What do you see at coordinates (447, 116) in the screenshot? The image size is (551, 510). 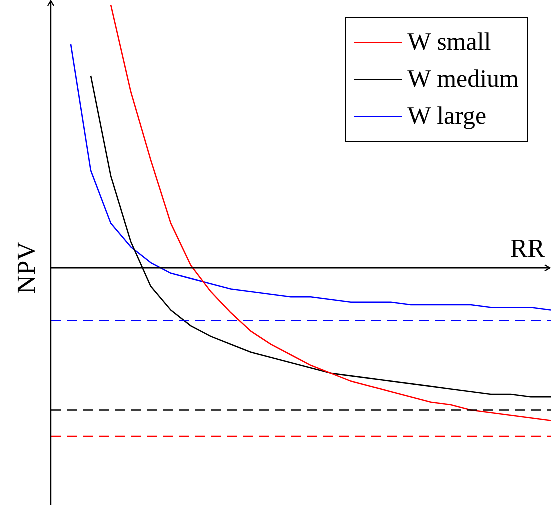 I see `legend-label: W large` at bounding box center [447, 116].